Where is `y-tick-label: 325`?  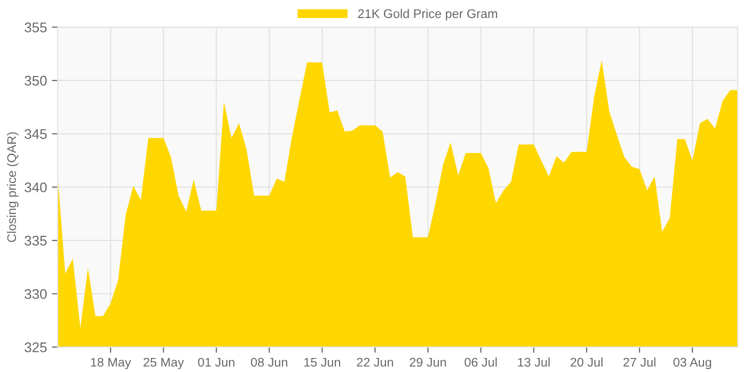 y-tick-label: 325 is located at coordinates (35, 347).